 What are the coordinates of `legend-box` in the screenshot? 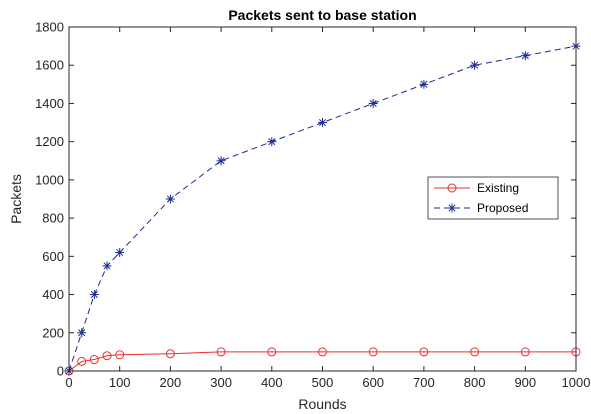 It's located at (493, 198).